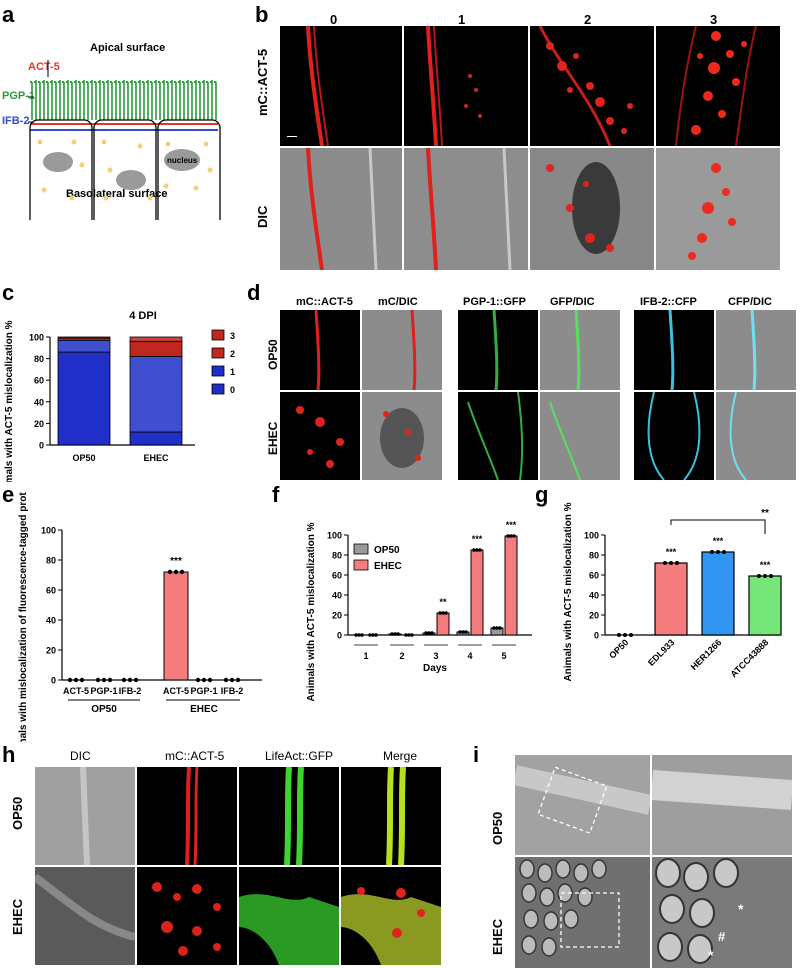 The image size is (800, 968). I want to click on f-ytick-label: 20, so click(337, 616).